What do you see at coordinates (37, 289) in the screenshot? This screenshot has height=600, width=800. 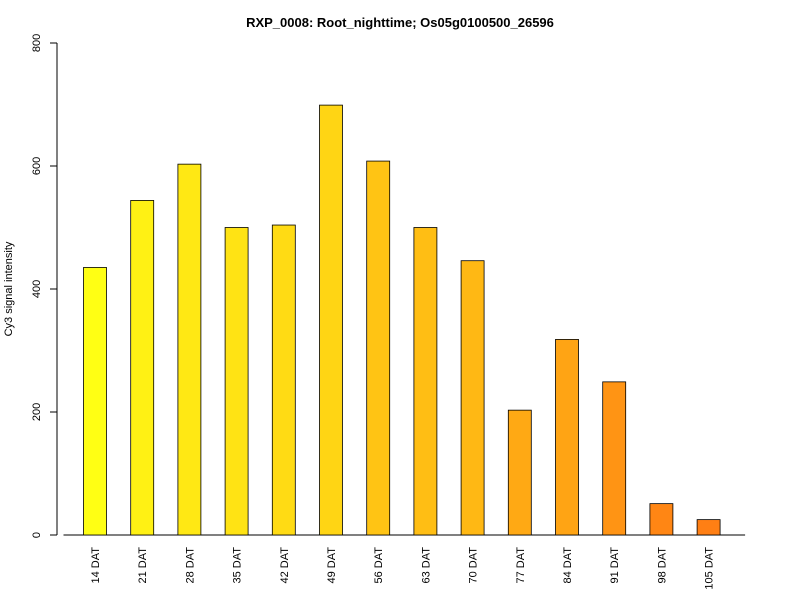 I see `y-tick-label: 400` at bounding box center [37, 289].